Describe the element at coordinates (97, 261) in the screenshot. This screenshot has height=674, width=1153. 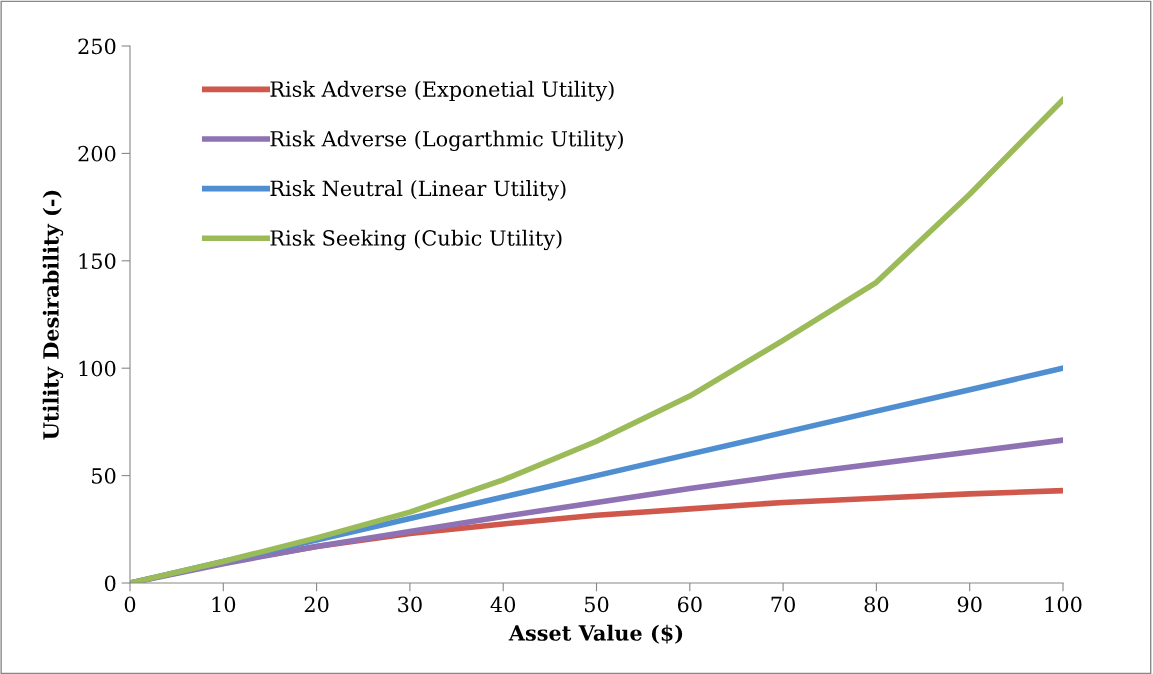
I see `y-tick-label: 150` at that location.